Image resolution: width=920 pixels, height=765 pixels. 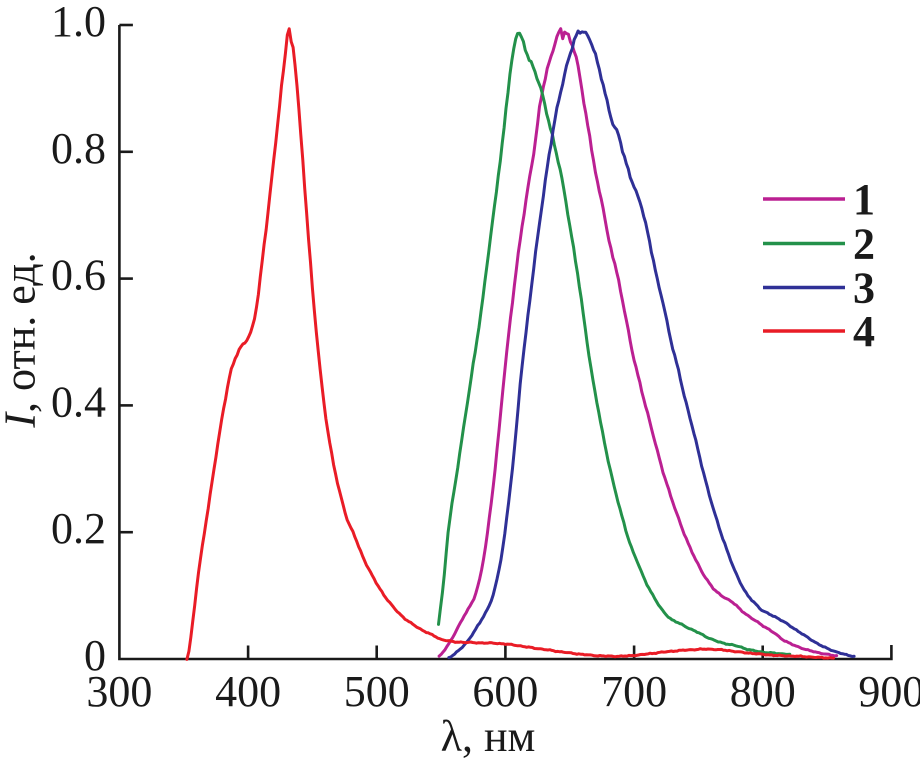 I want to click on svg-text: 0.2, so click(x=78, y=528).